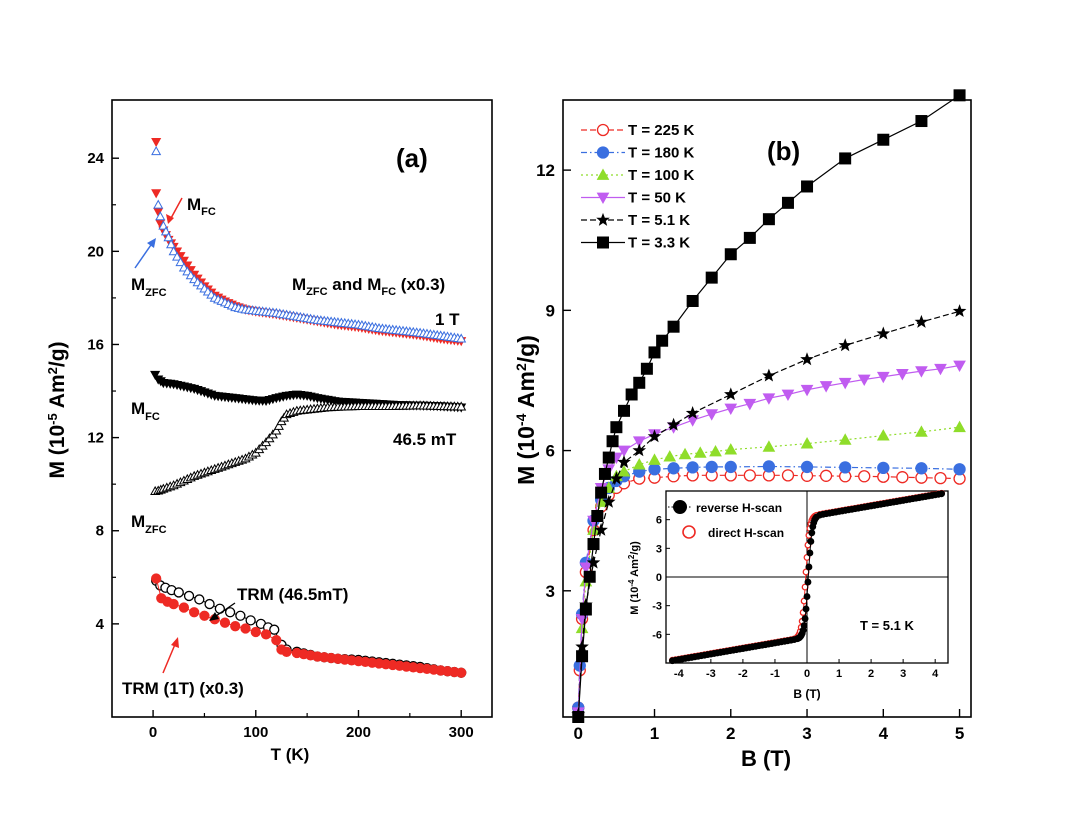 The height and width of the screenshot is (819, 1080). I want to click on b-ylabel-end: /g), so click(526, 349).